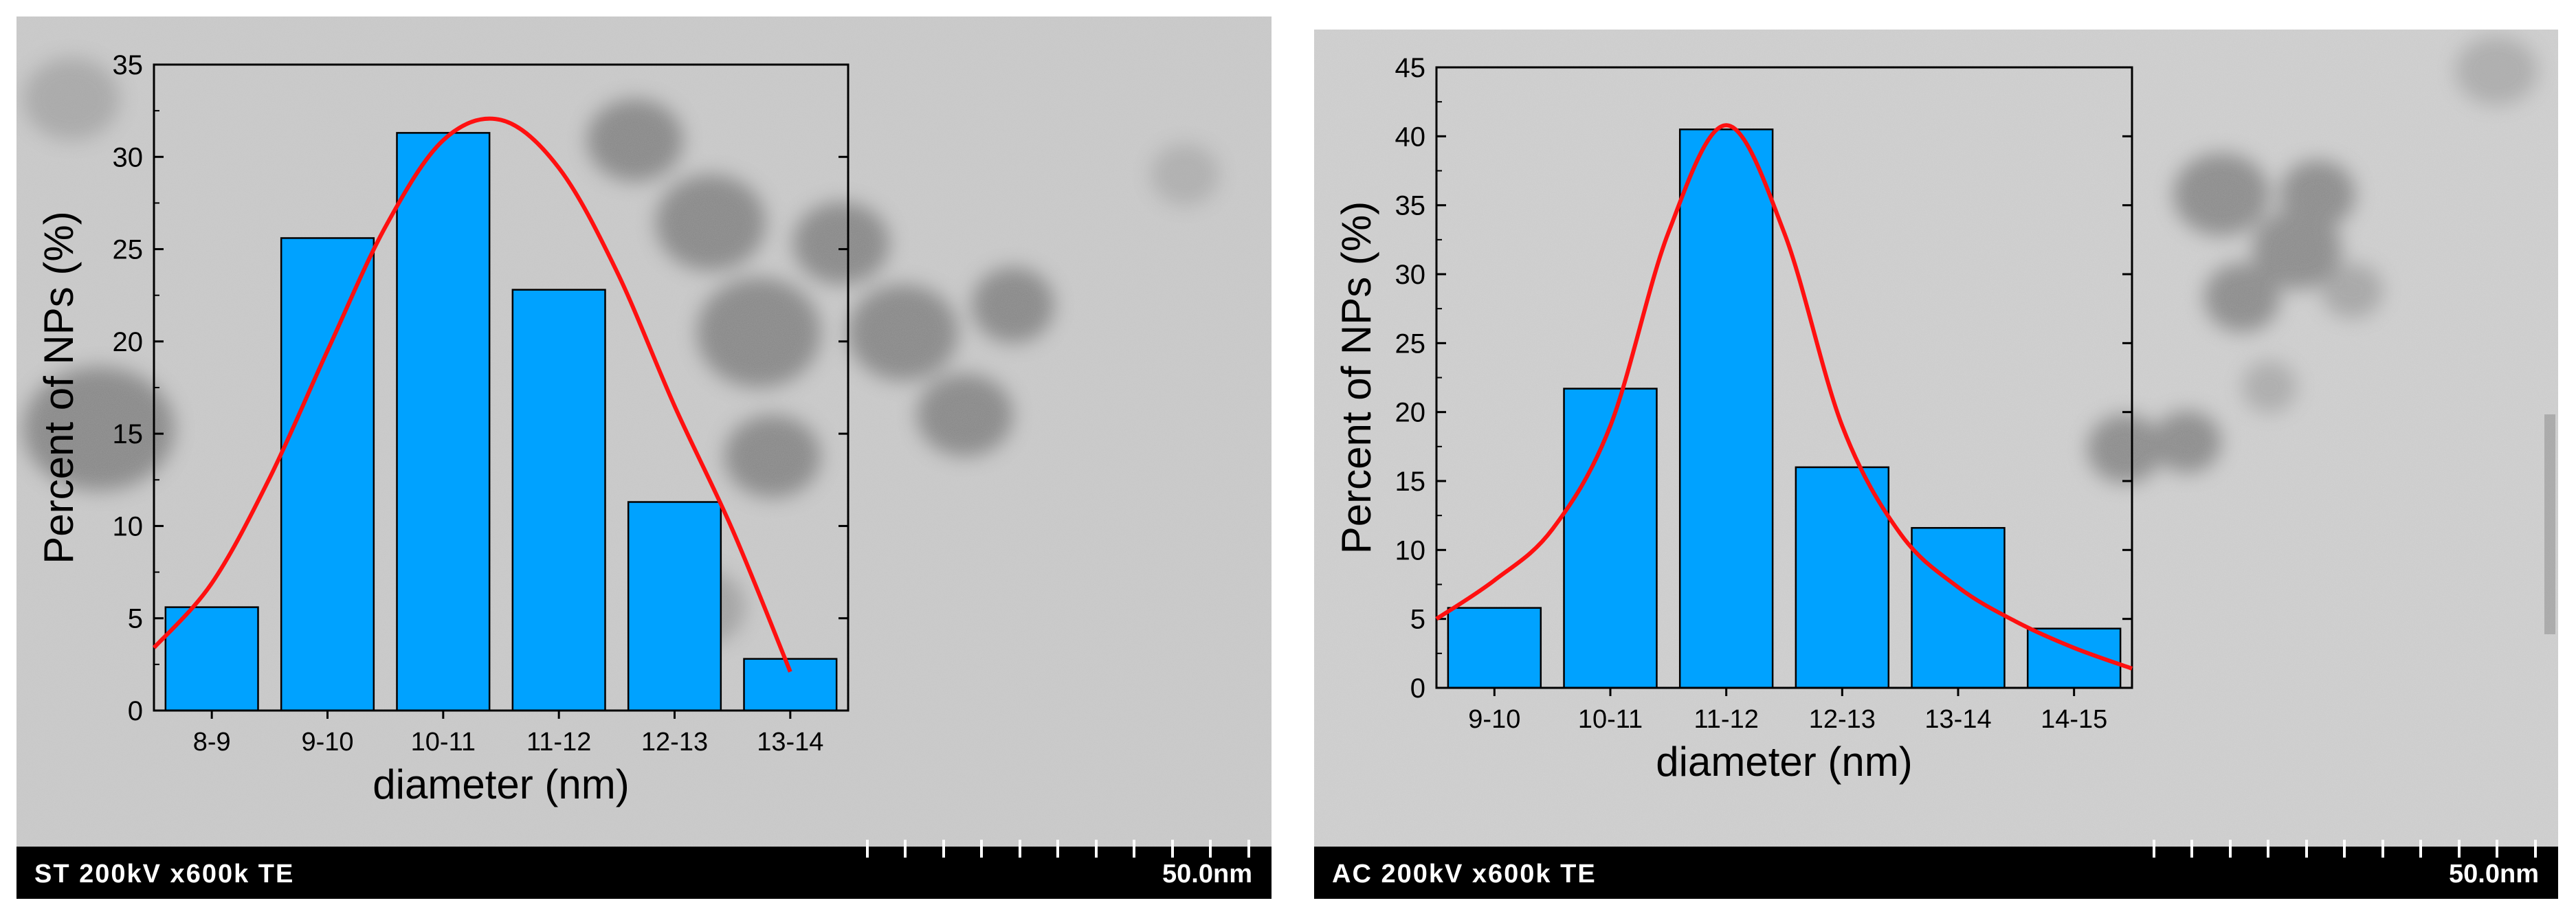  I want to click on y-tick-label: 45, so click(1410, 68).